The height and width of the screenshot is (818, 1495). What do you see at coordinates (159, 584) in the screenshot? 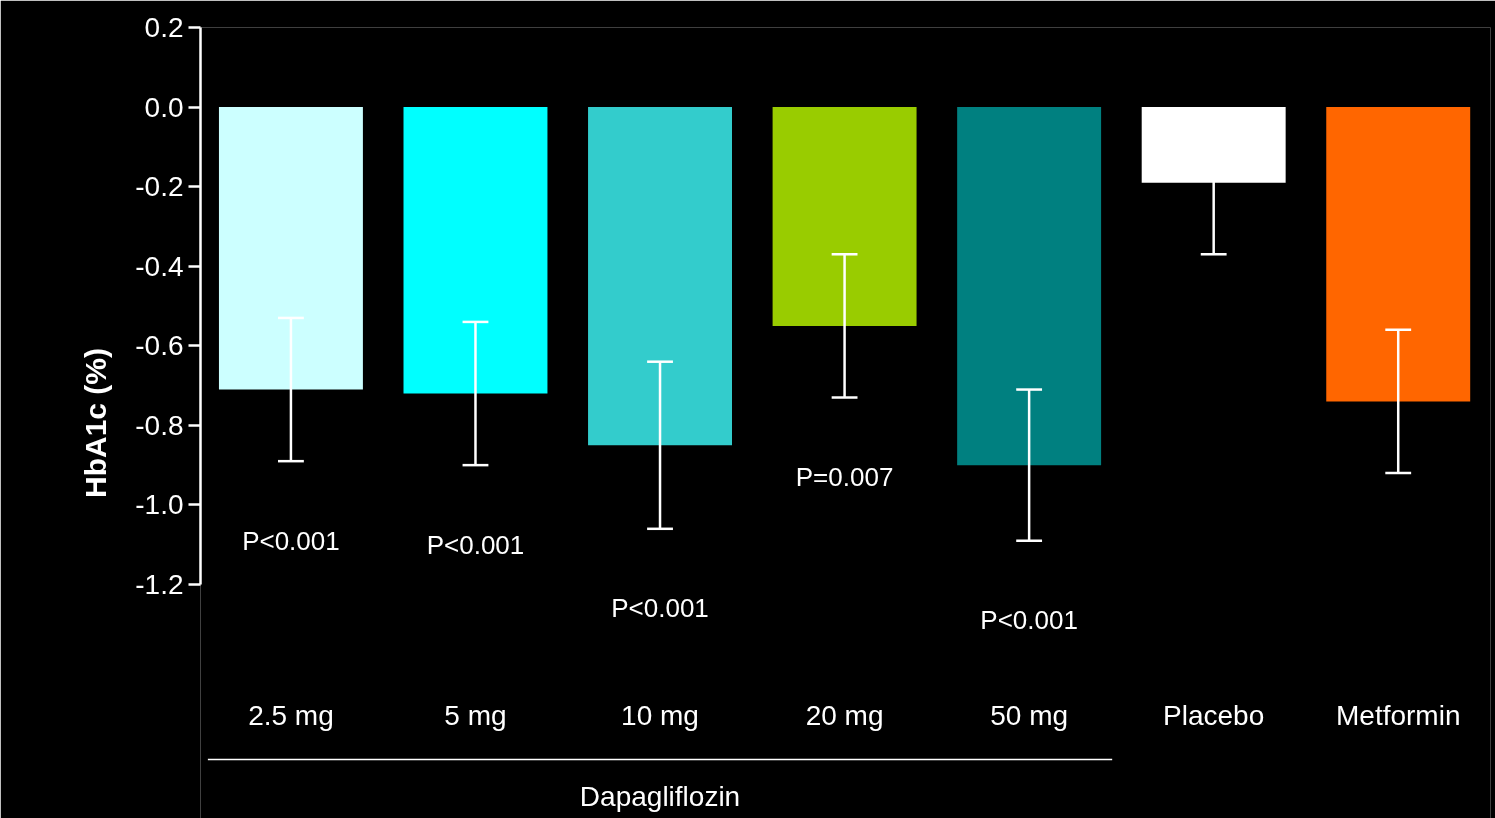
I see `y-tick-label: -1.2` at bounding box center [159, 584].